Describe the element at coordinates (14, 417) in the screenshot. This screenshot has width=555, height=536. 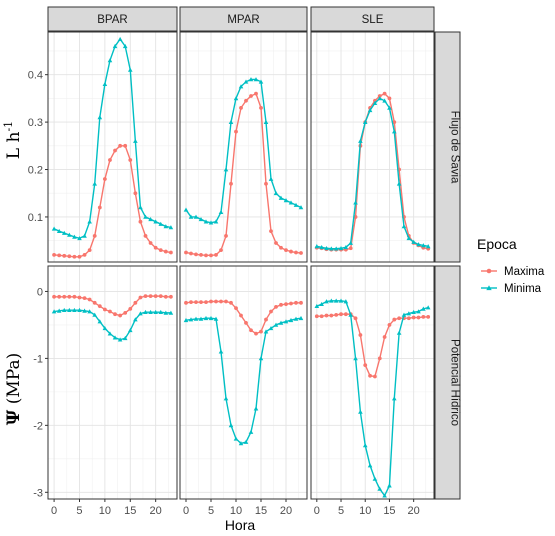
I see `y-axis-title-bottom-symbol: Ψ` at that location.